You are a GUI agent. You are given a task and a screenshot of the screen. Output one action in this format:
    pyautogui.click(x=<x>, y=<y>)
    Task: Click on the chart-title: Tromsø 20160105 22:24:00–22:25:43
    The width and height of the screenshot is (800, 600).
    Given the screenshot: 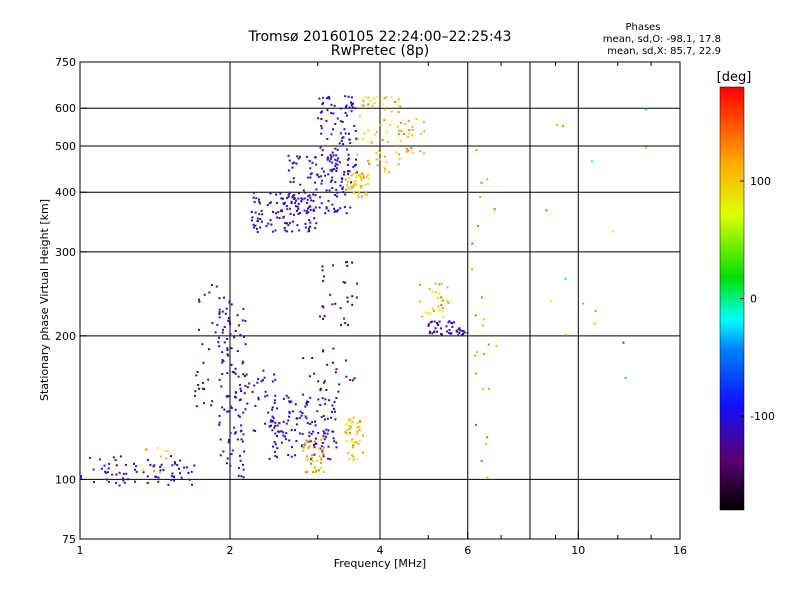 What is the action you would take?
    pyautogui.click(x=380, y=37)
    